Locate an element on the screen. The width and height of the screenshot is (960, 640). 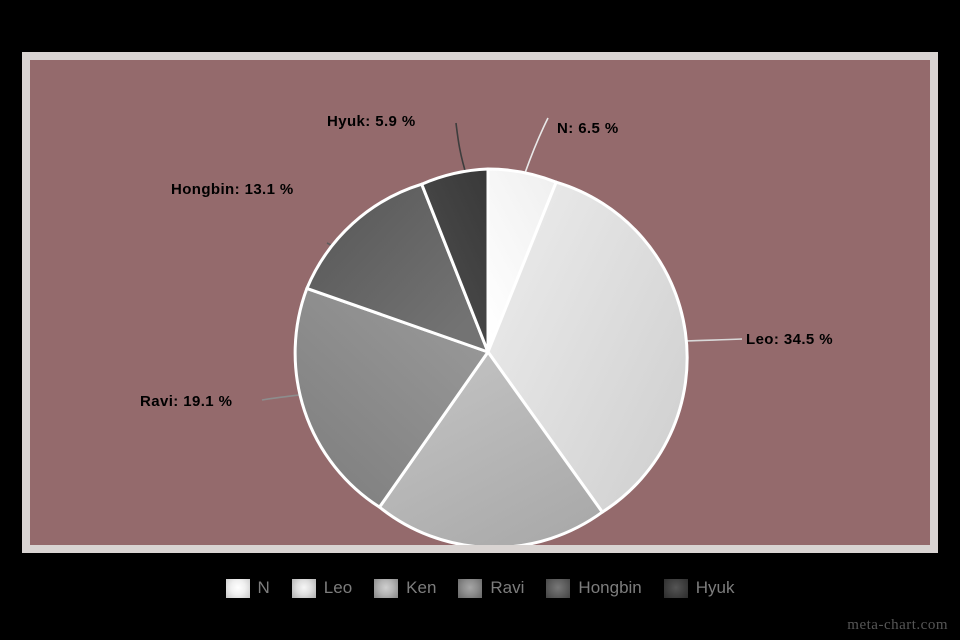
pie-slice-hyuk is located at coordinates (455, 260).